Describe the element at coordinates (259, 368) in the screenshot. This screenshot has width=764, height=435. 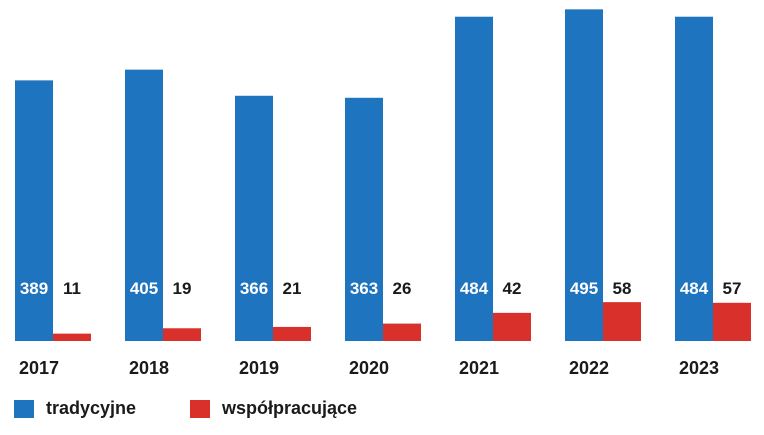
I see `x-tick-2019: 2019` at that location.